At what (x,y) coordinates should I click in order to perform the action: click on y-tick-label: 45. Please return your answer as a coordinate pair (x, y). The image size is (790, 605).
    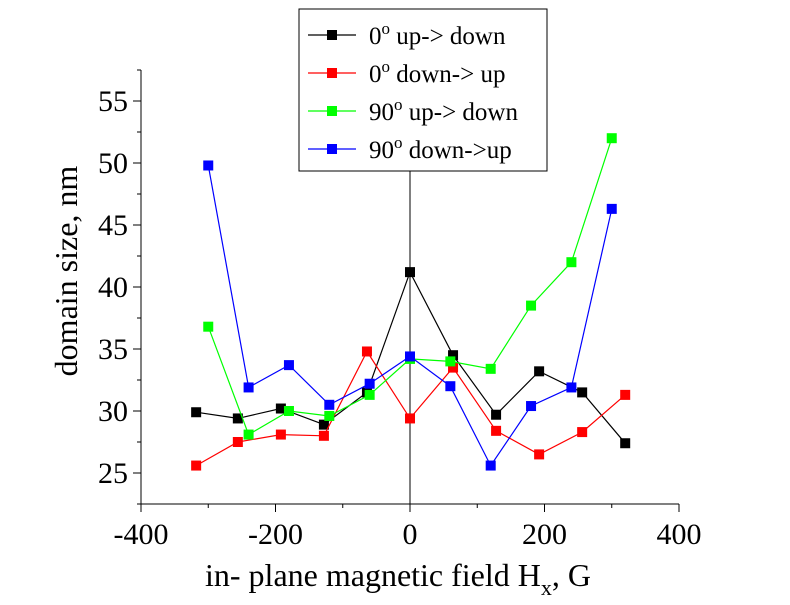
    Looking at the image, I should click on (113, 225).